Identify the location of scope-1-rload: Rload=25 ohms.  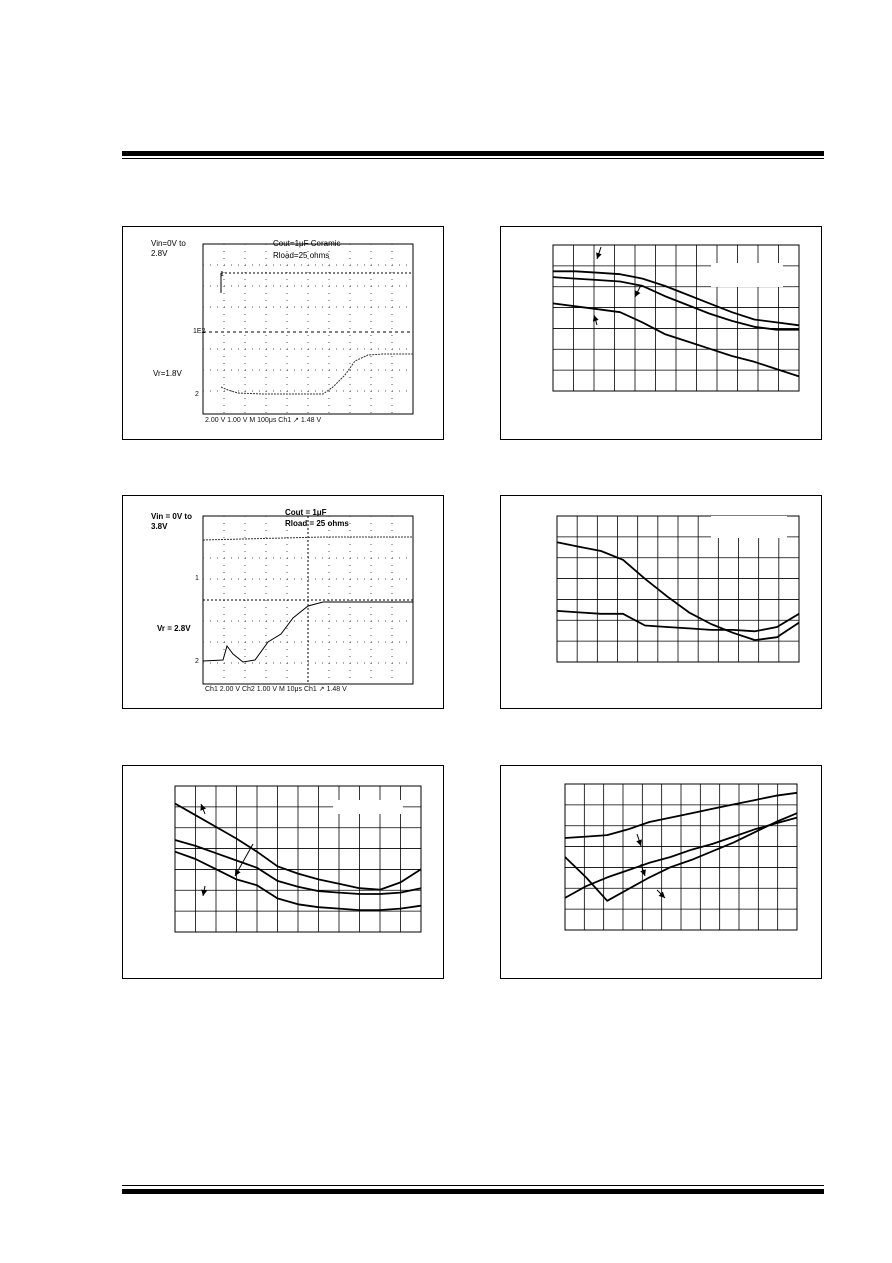
(301, 255).